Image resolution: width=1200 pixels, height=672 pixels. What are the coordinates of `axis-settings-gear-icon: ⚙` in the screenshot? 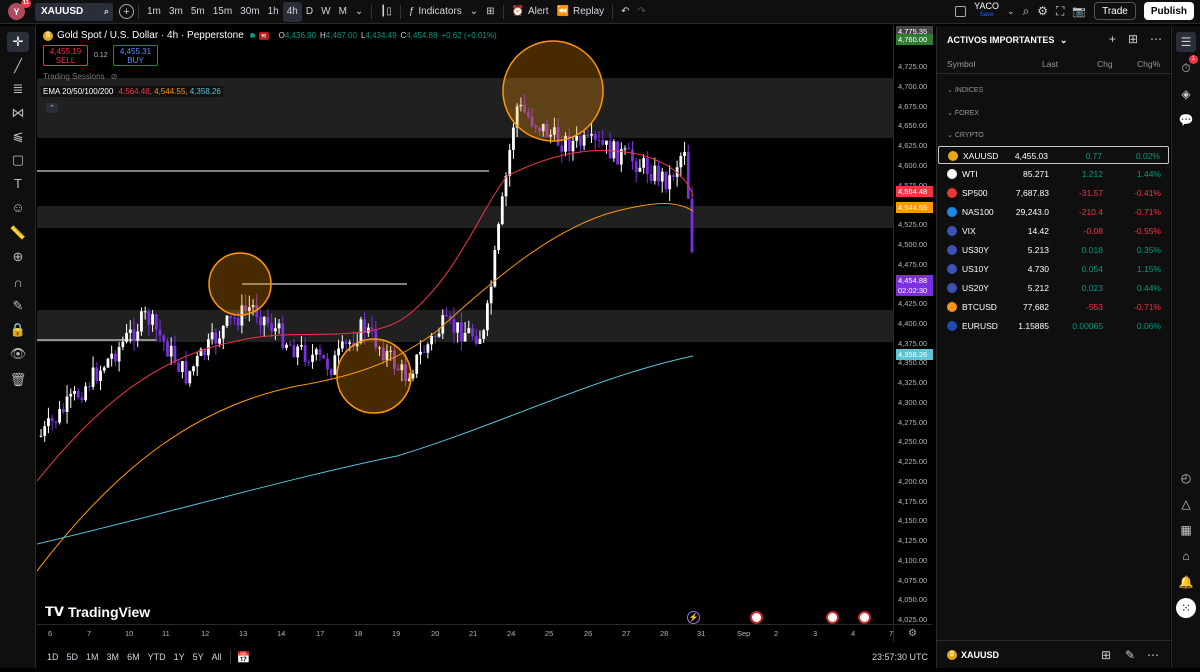 It's located at (912, 633).